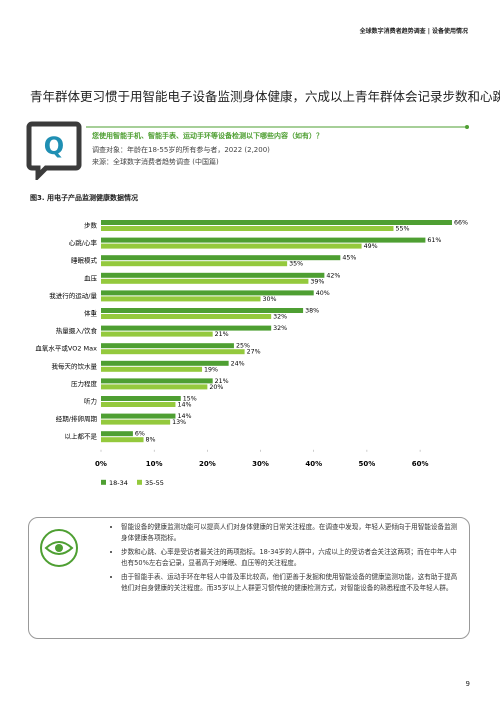 This screenshot has width=500, height=707. What do you see at coordinates (238, 363) in the screenshot?
I see `value-label: 24%` at bounding box center [238, 363].